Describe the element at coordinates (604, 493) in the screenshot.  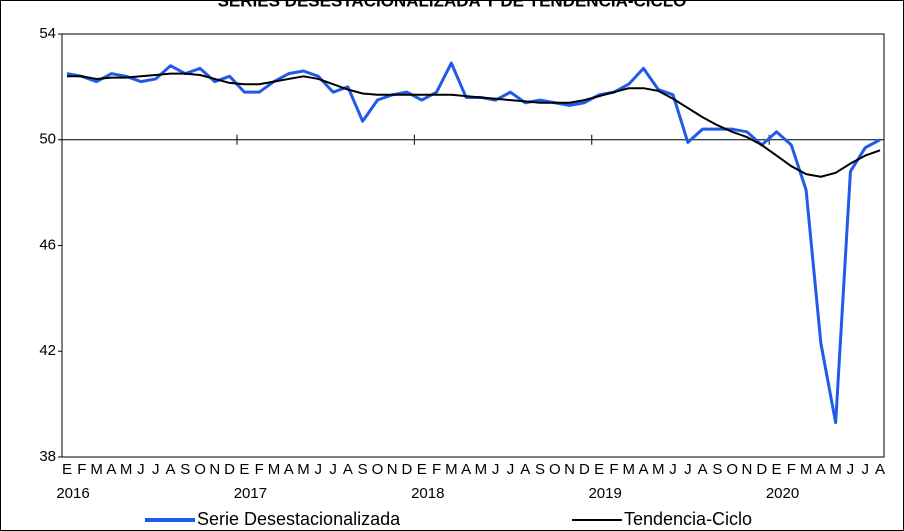
I see `year-label: 2019` at that location.